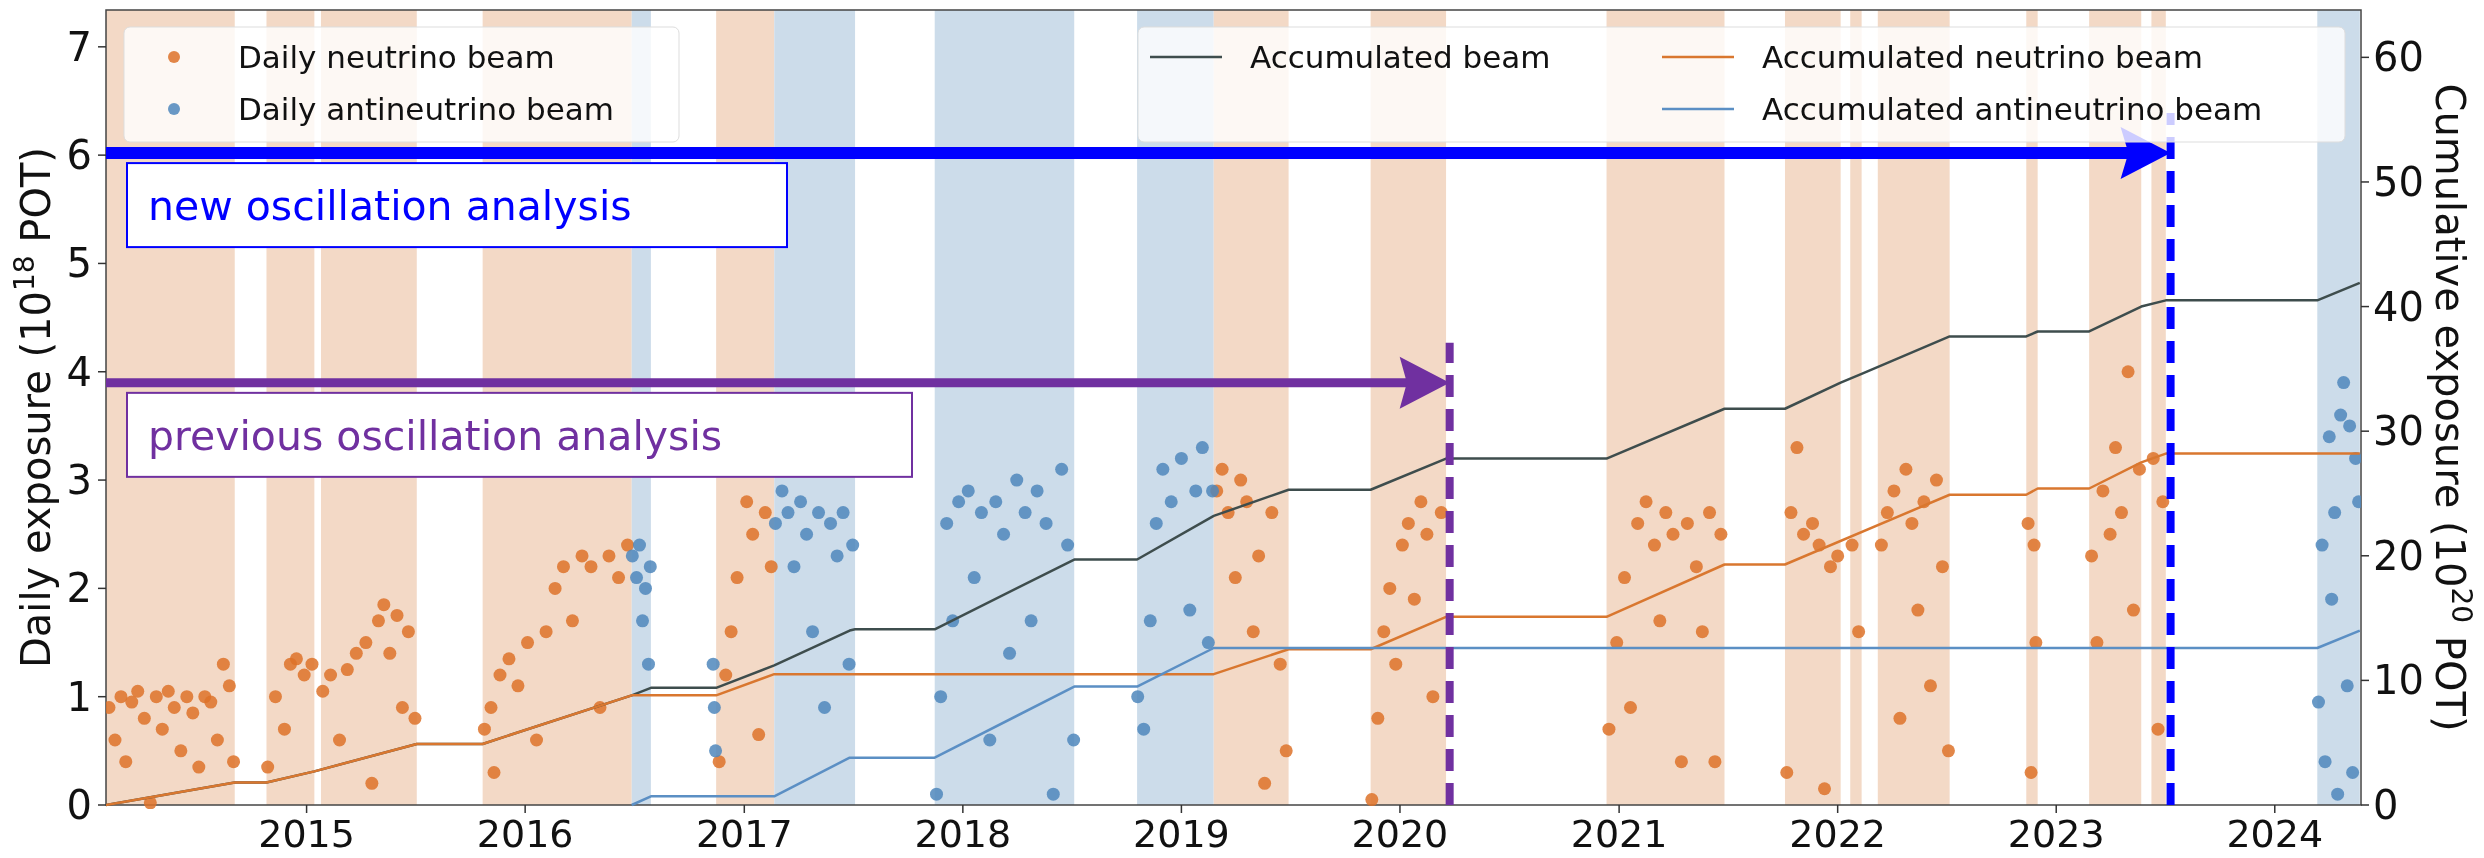 Image resolution: width=2484 pixels, height=858 pixels. Describe the element at coordinates (426, 109) in the screenshot. I see `legend-label: Daily antineutrino beam` at that location.